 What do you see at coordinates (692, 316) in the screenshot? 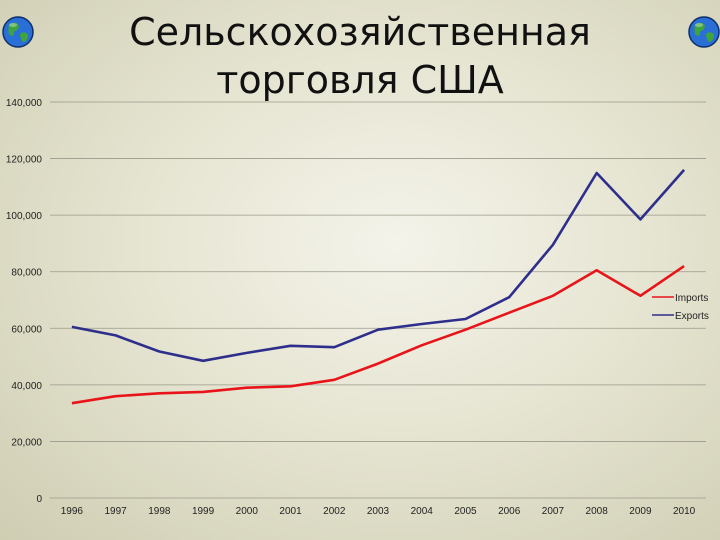
I see `legend-label-exports: Exports` at bounding box center [692, 316].